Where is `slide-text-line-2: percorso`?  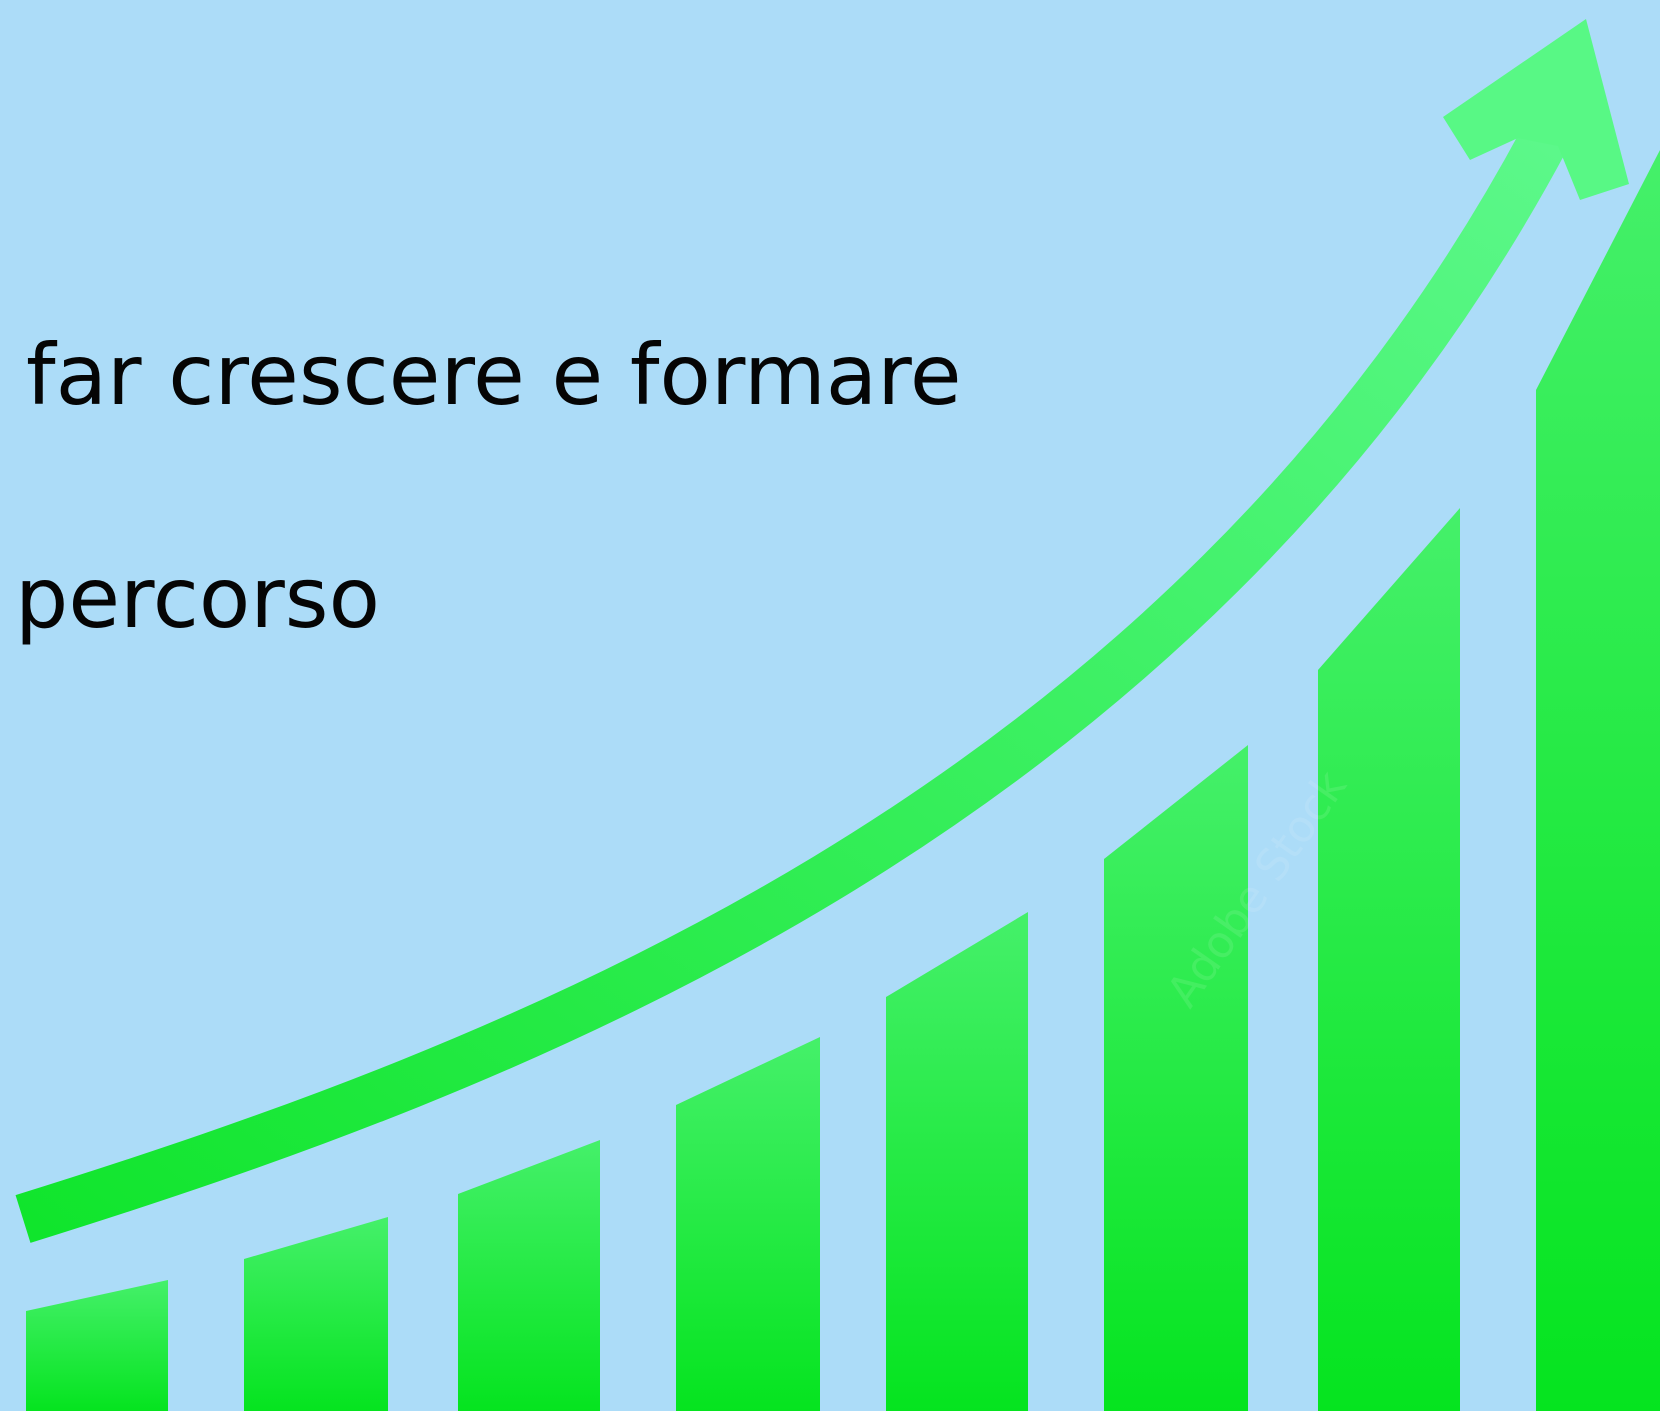 slide-text-line-2: percorso is located at coordinates (197, 598).